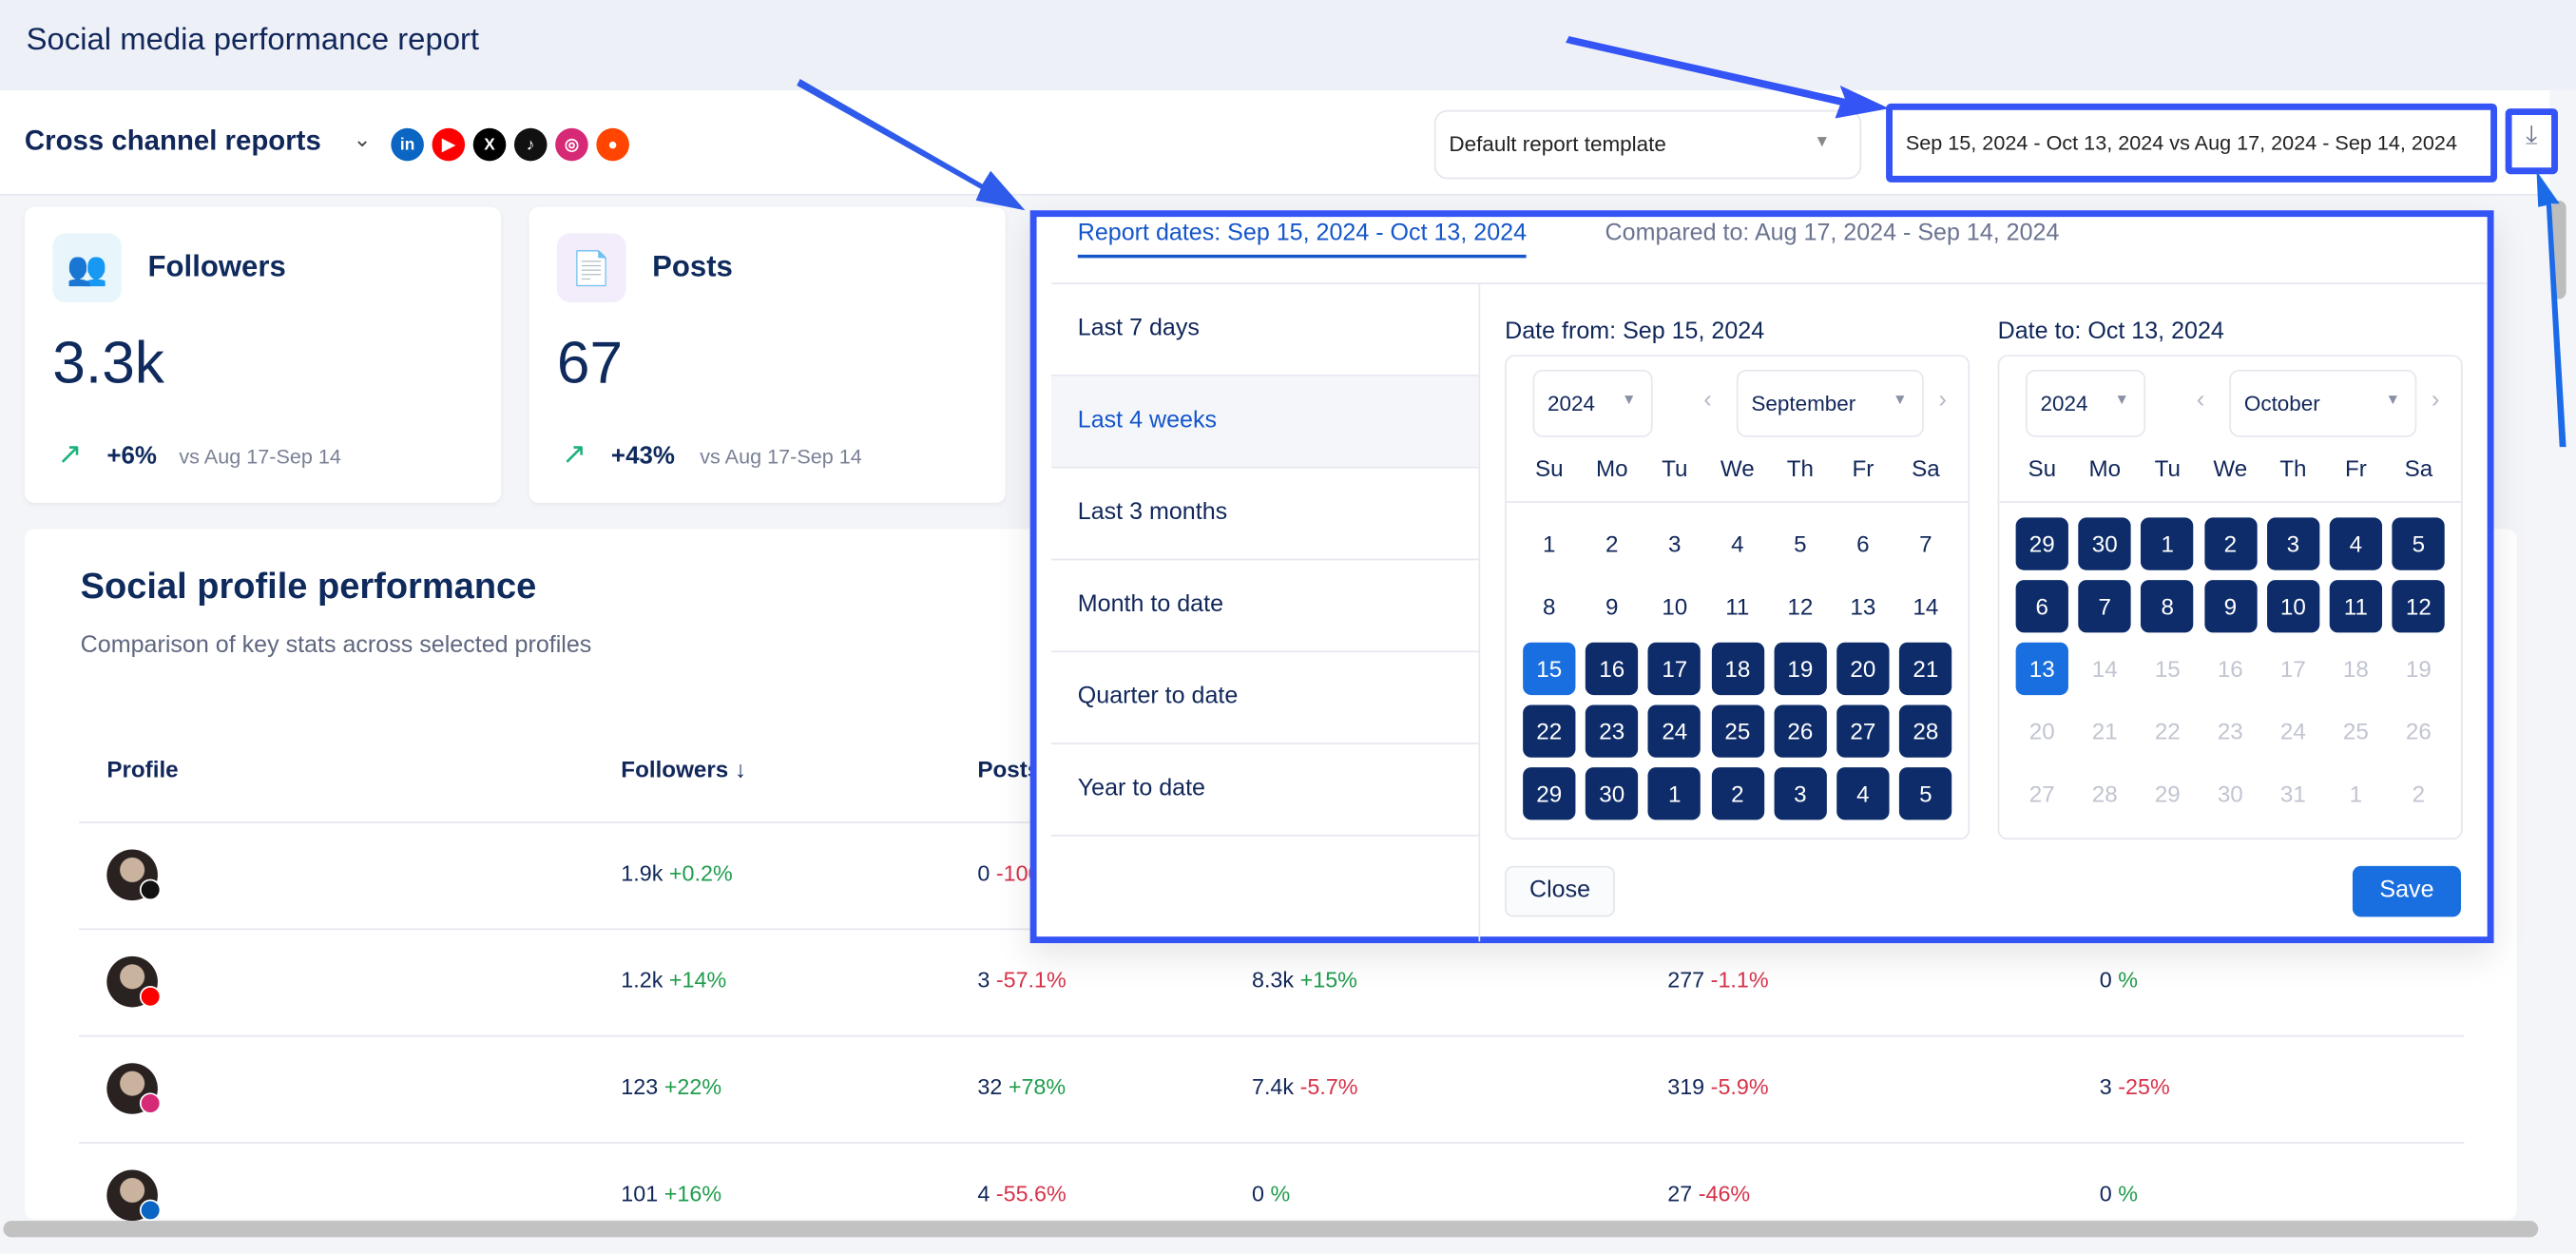 This screenshot has height=1254, width=2576. Describe the element at coordinates (684, 769) in the screenshot. I see `column-header-followers: Followers ↓` at that location.